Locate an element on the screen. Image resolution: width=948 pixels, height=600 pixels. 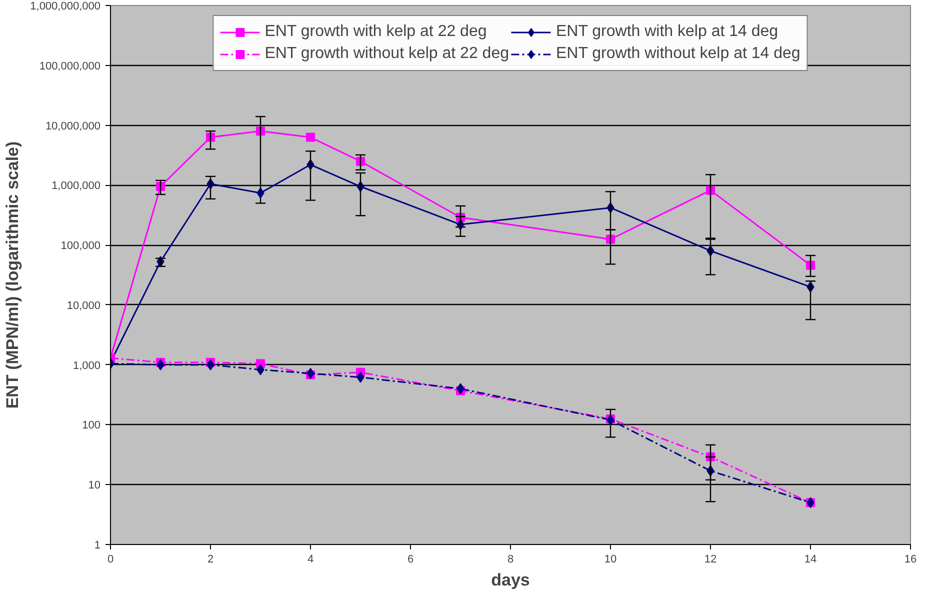
y-tick-label: 1 is located at coordinates (97, 546).